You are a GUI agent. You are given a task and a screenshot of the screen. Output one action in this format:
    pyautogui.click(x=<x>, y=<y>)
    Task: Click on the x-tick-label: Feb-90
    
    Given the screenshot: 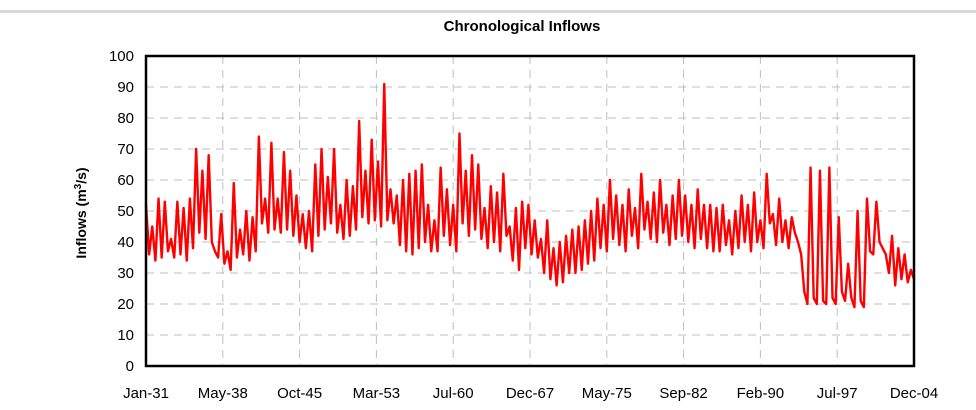 What is the action you would take?
    pyautogui.click(x=761, y=393)
    